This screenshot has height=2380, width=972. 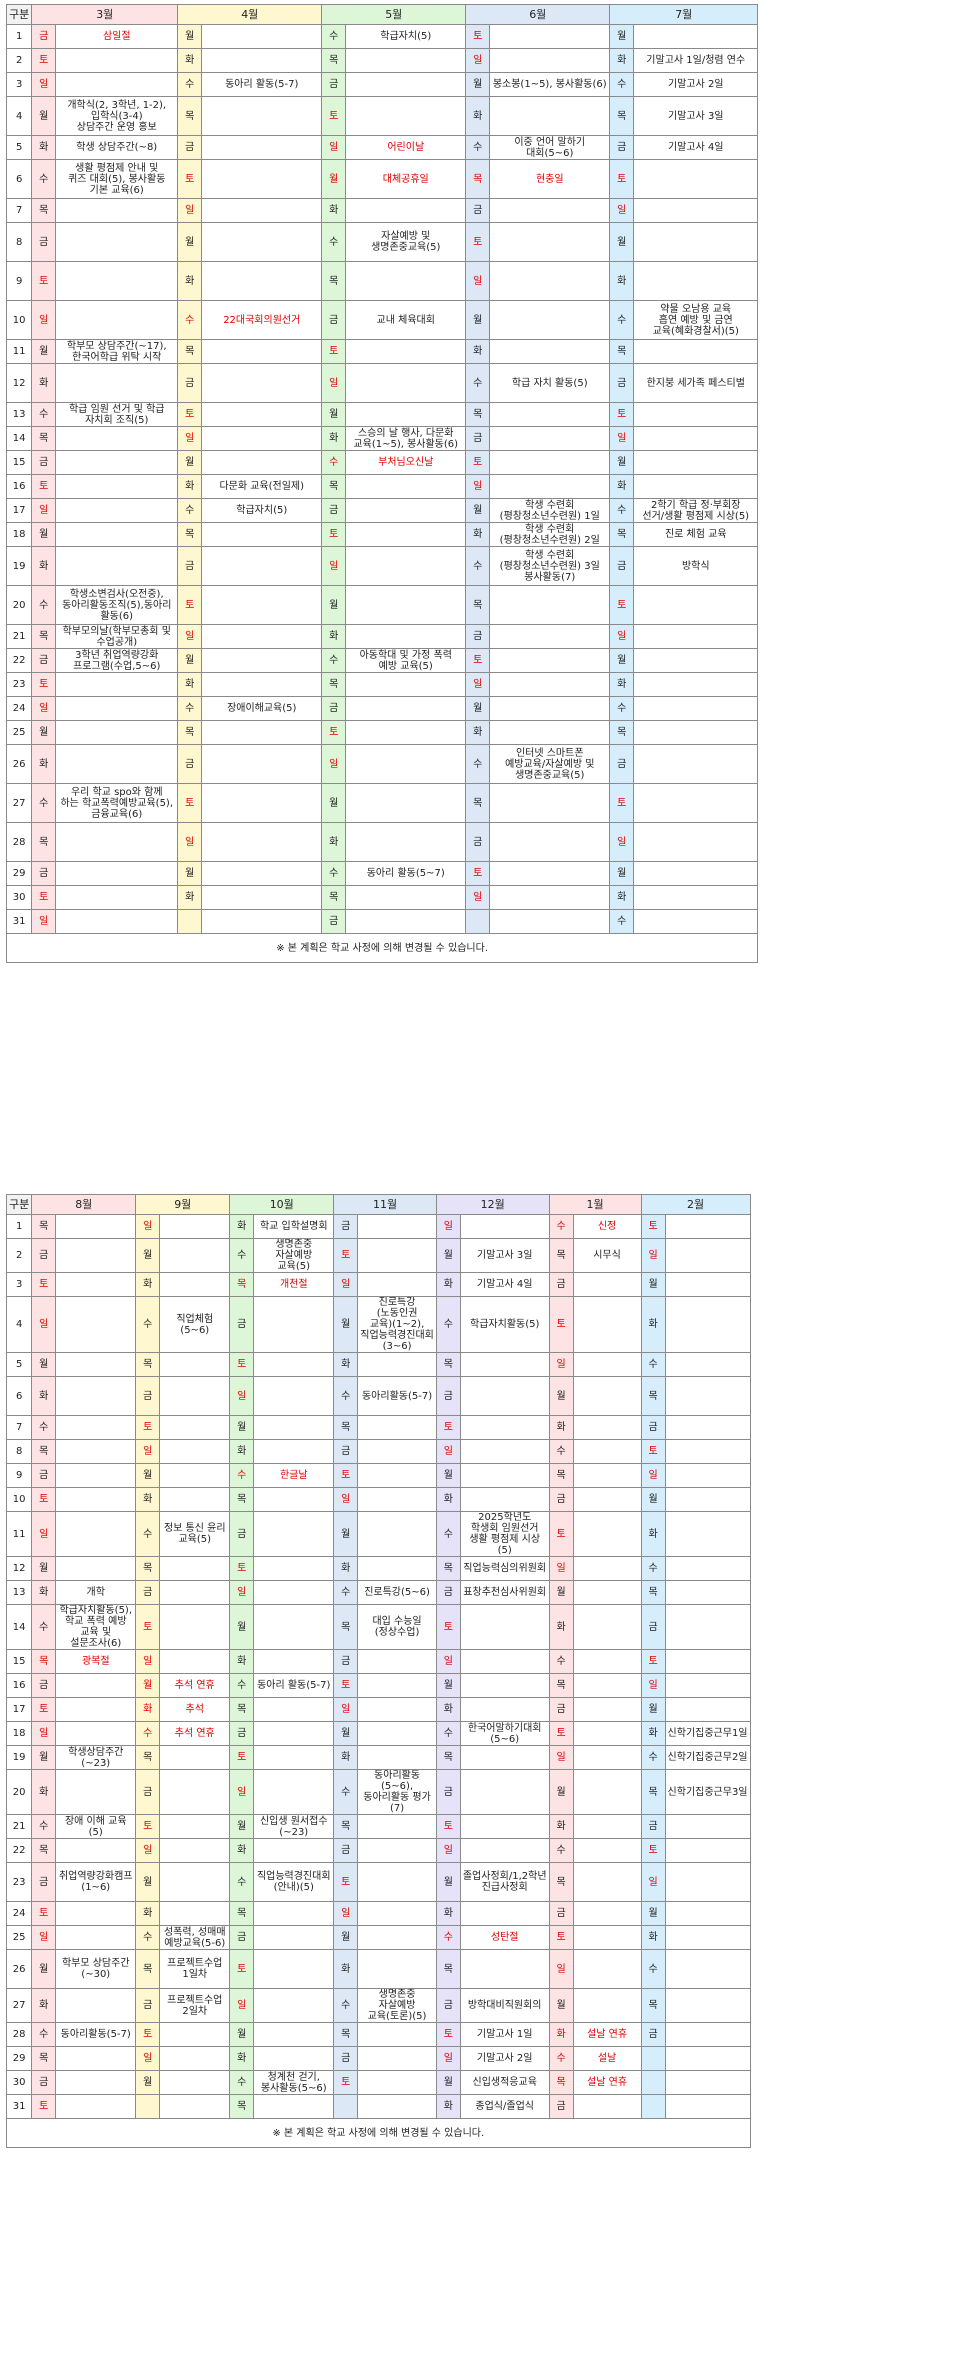 I want to click on day-row: 25 일 수 성폭력, 성매매 예방교육(5-6) 금 월 수 성탄절 토 화, so click(x=378, y=1937).